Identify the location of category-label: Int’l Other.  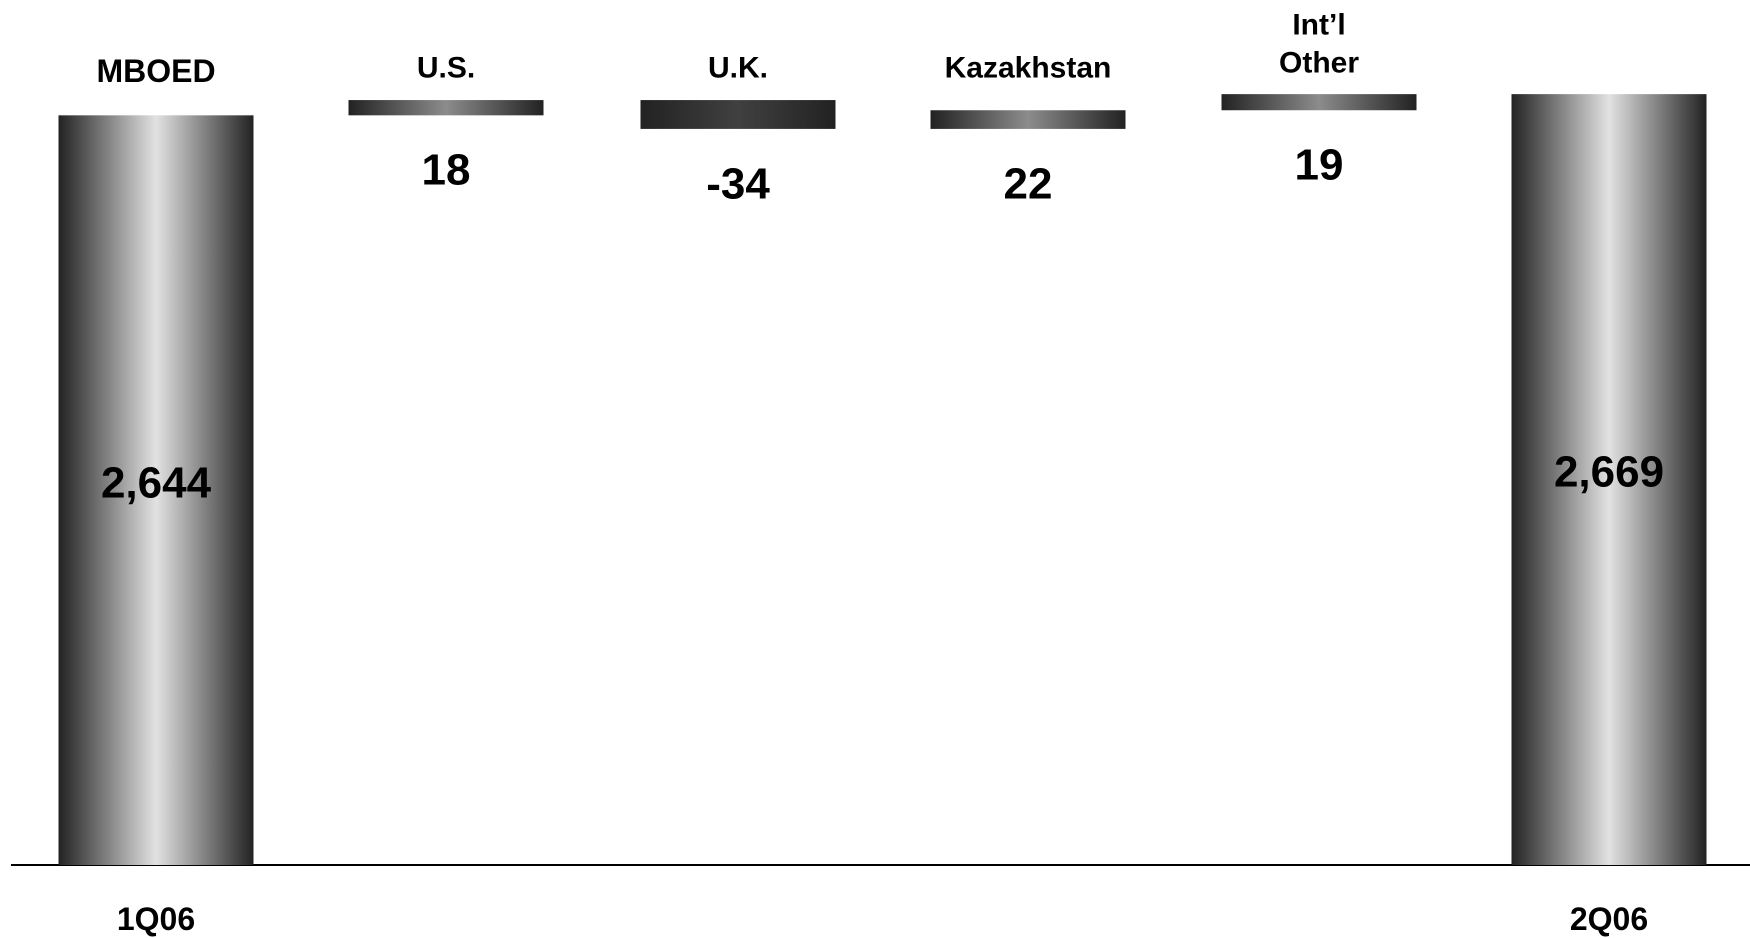
(1319, 44).